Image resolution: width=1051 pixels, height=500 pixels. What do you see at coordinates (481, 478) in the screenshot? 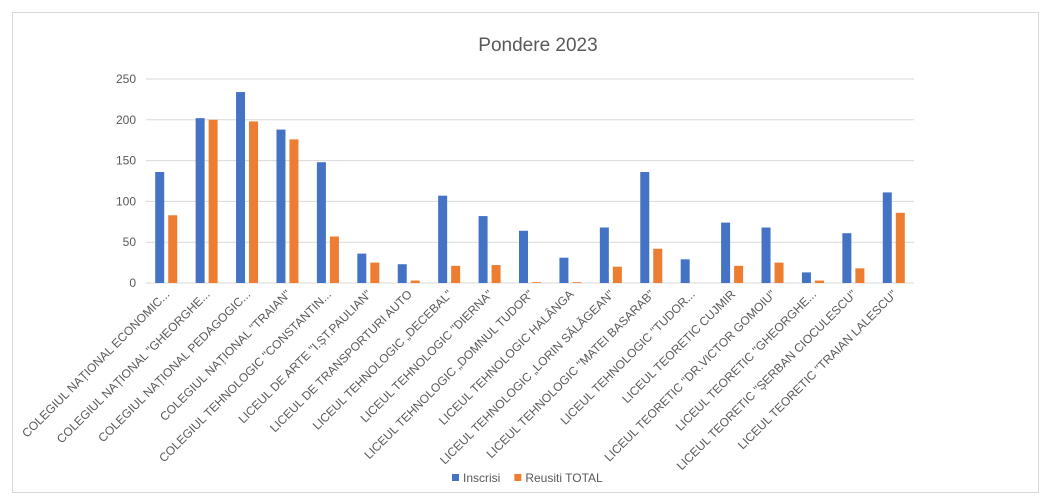
I see `legend-label: Inscrisi` at bounding box center [481, 478].